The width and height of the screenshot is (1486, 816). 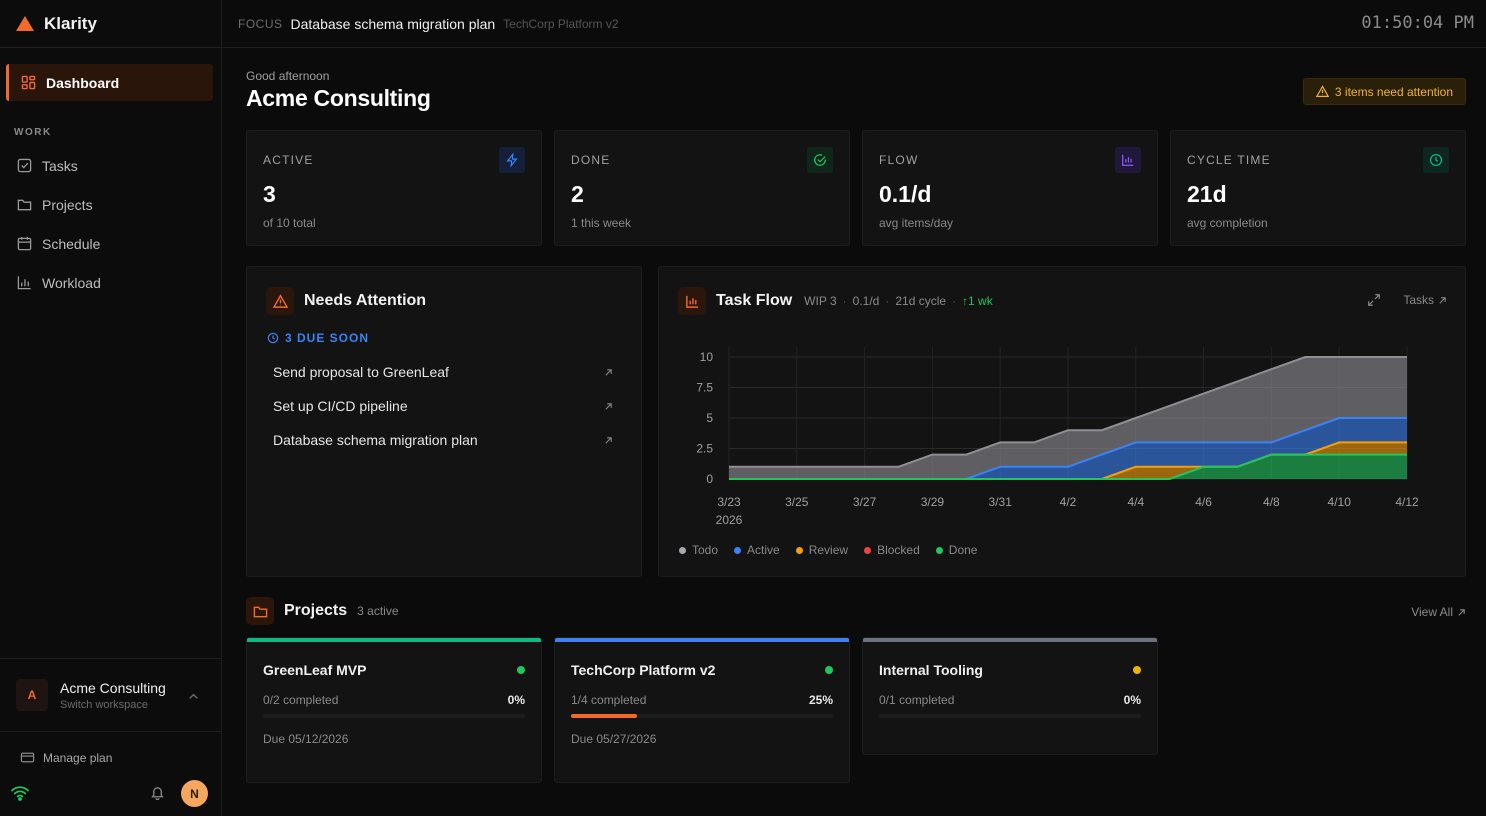 I want to click on area-active, so click(x=1068, y=448).